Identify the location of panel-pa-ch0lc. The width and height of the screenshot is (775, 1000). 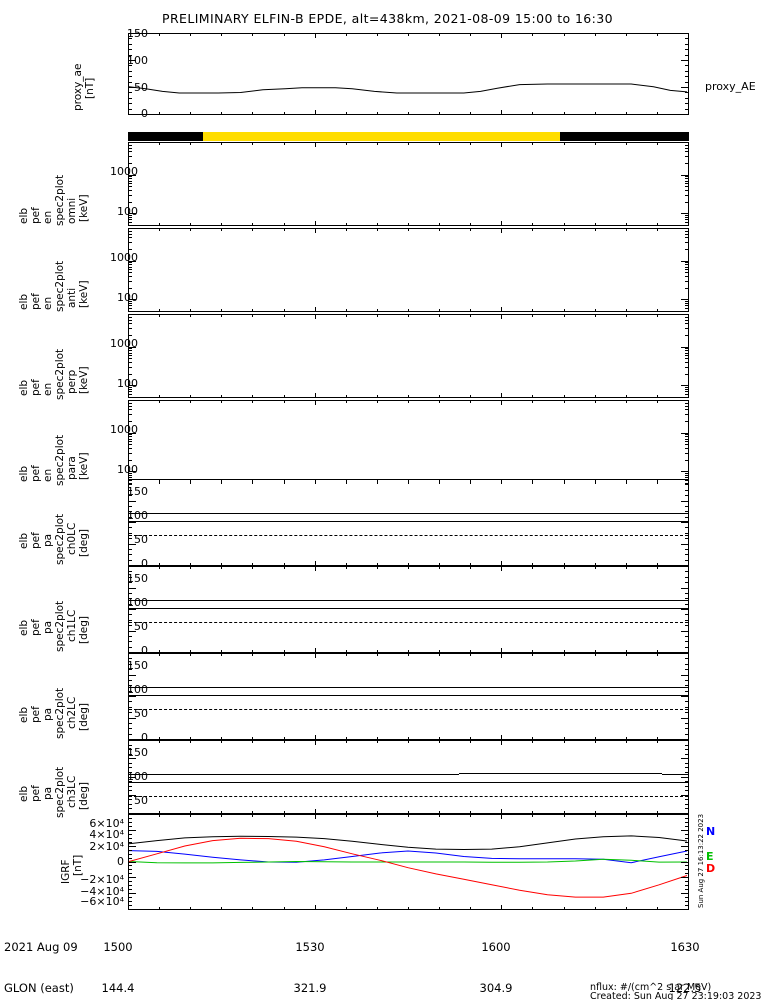
(408, 522).